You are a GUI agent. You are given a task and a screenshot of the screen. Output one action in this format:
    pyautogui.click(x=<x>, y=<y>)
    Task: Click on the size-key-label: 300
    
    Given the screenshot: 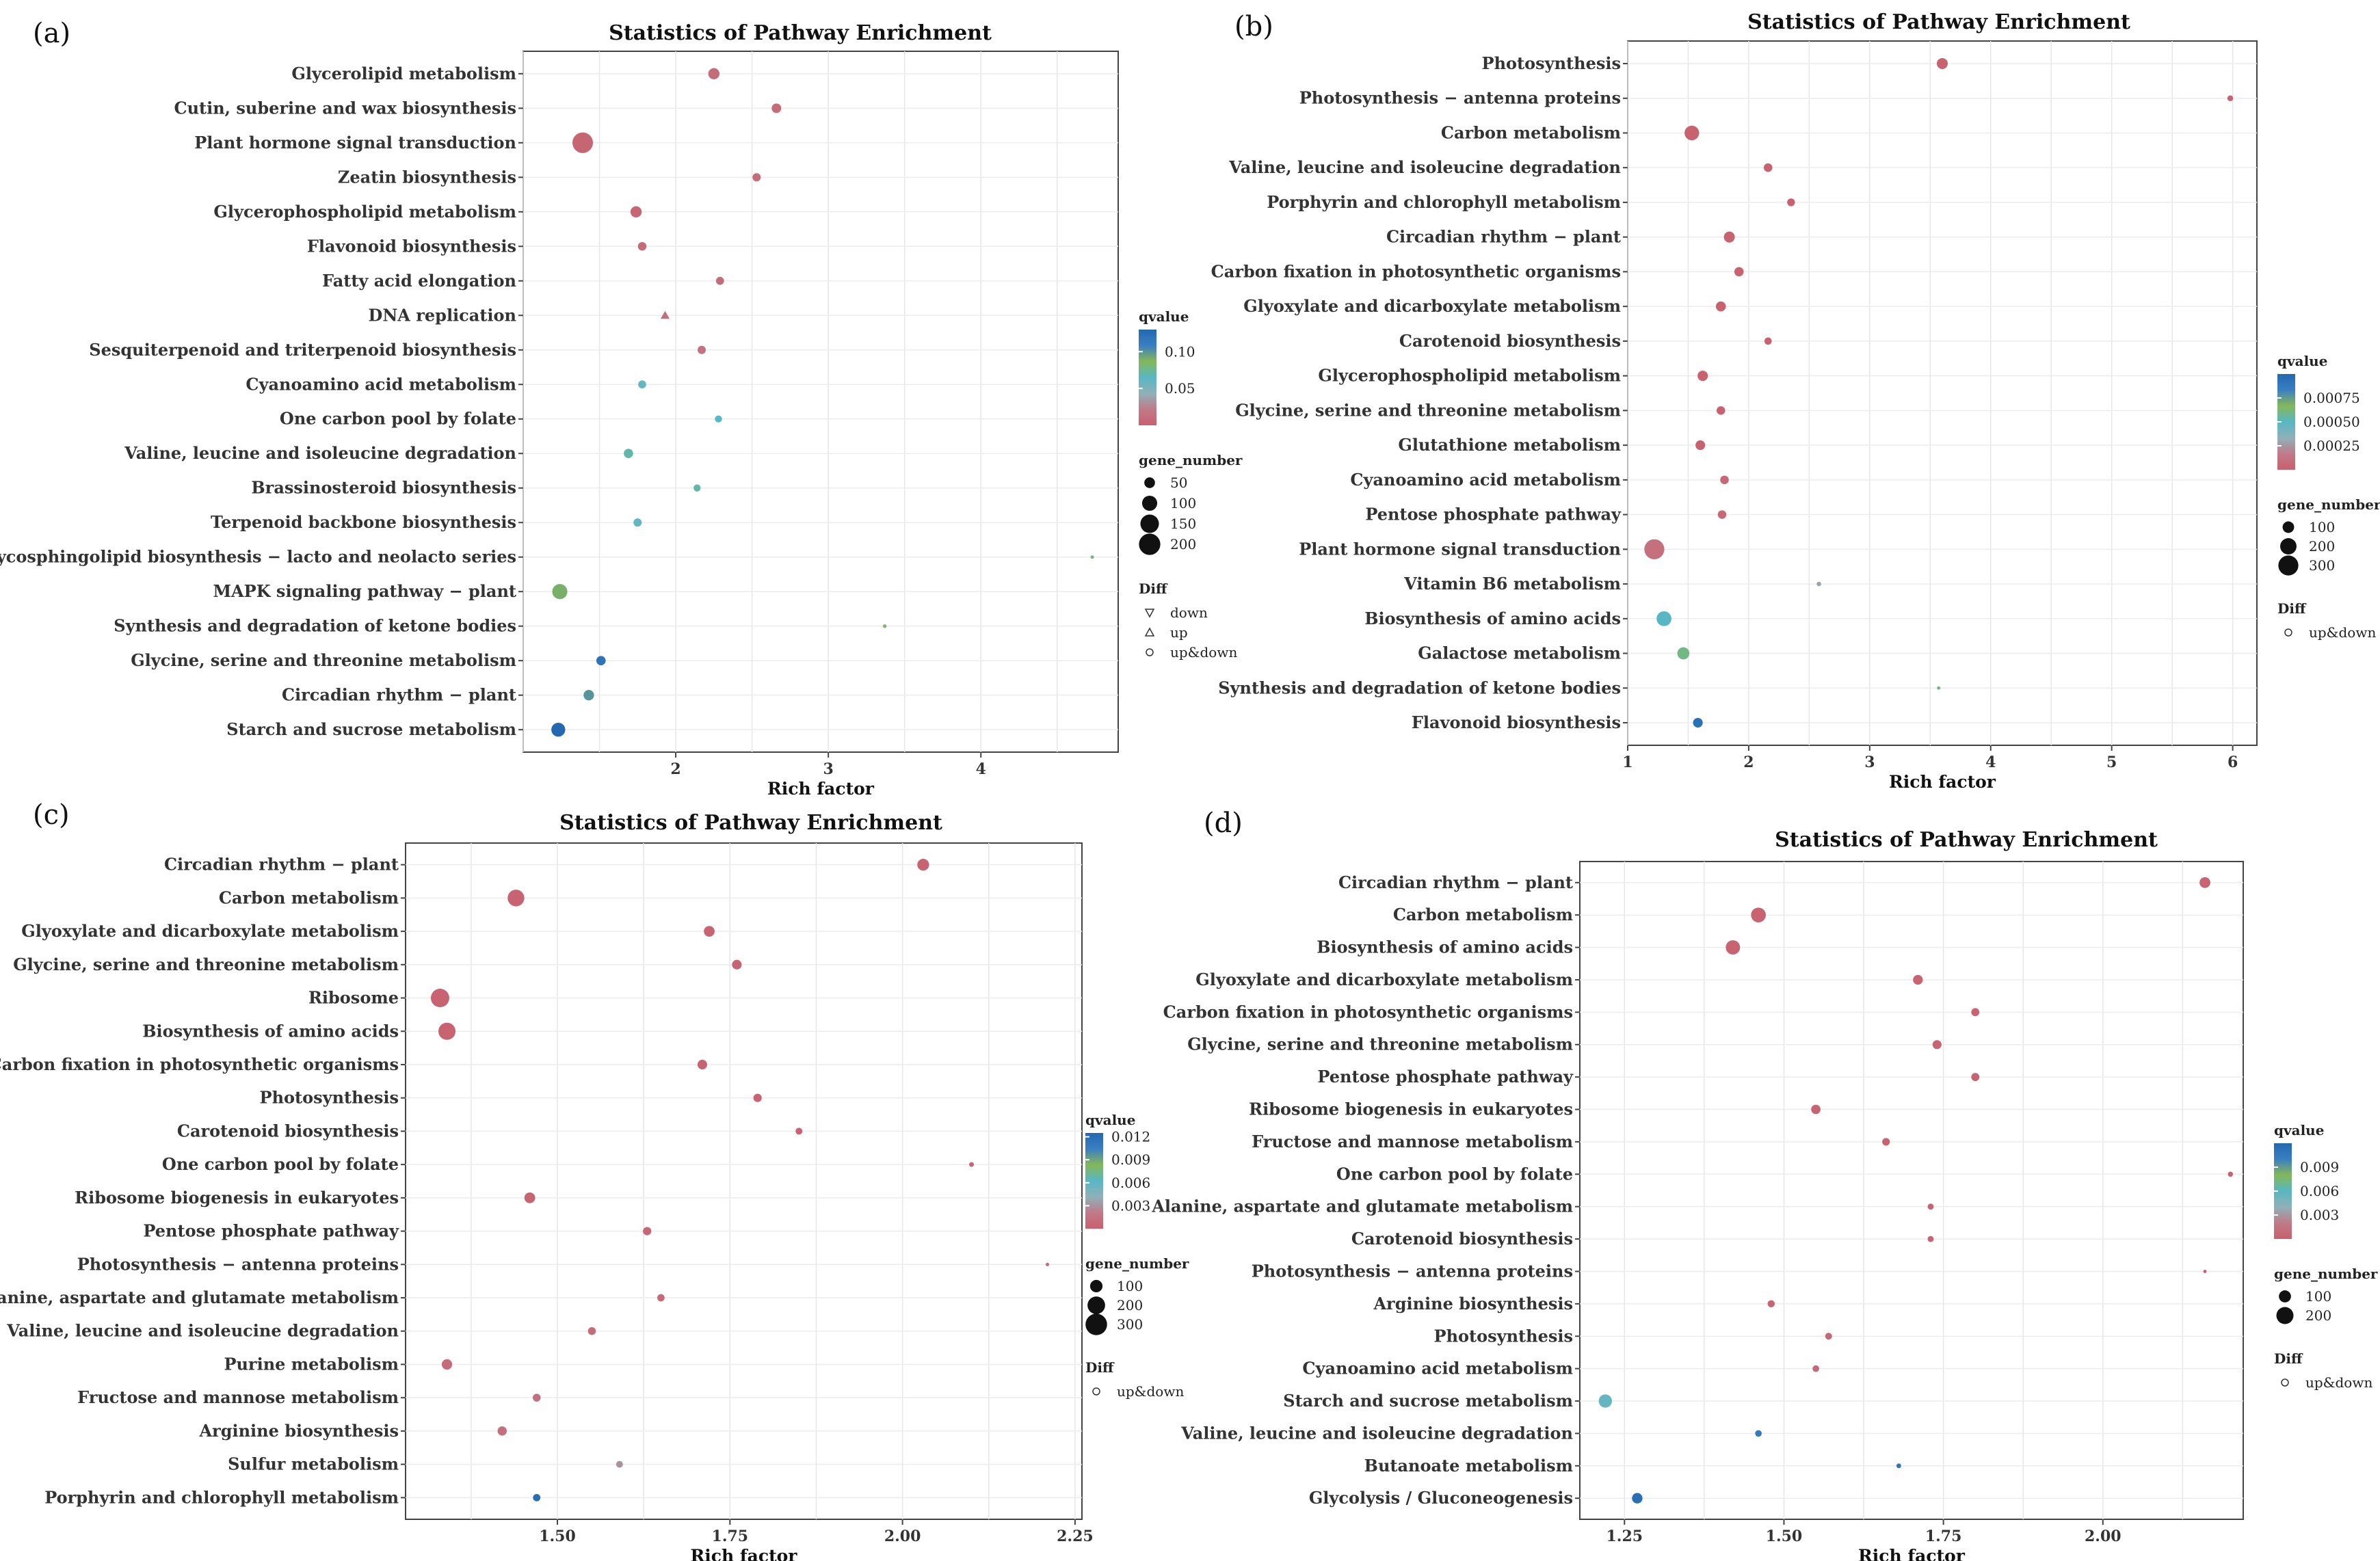 What is the action you would take?
    pyautogui.click(x=2322, y=566)
    